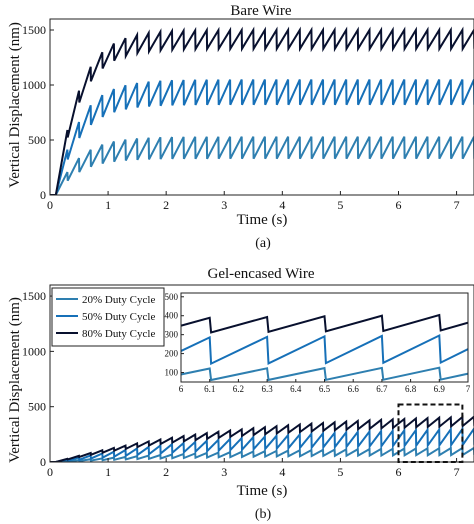  What do you see at coordinates (282, 205) in the screenshot?
I see `x-tick-label-a: 4` at bounding box center [282, 205].